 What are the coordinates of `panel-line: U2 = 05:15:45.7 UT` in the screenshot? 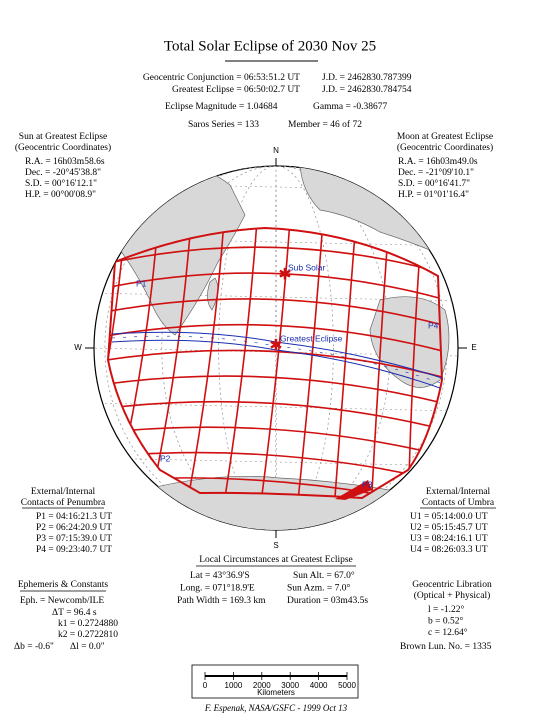 It's located at (449, 528).